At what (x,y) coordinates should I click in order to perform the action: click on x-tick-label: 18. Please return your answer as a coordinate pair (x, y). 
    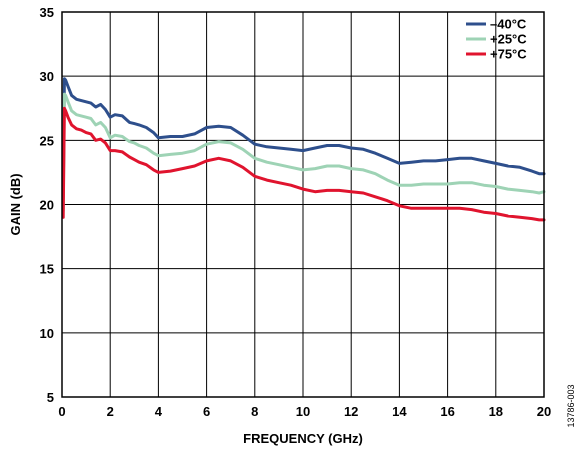
    Looking at the image, I should click on (496, 411).